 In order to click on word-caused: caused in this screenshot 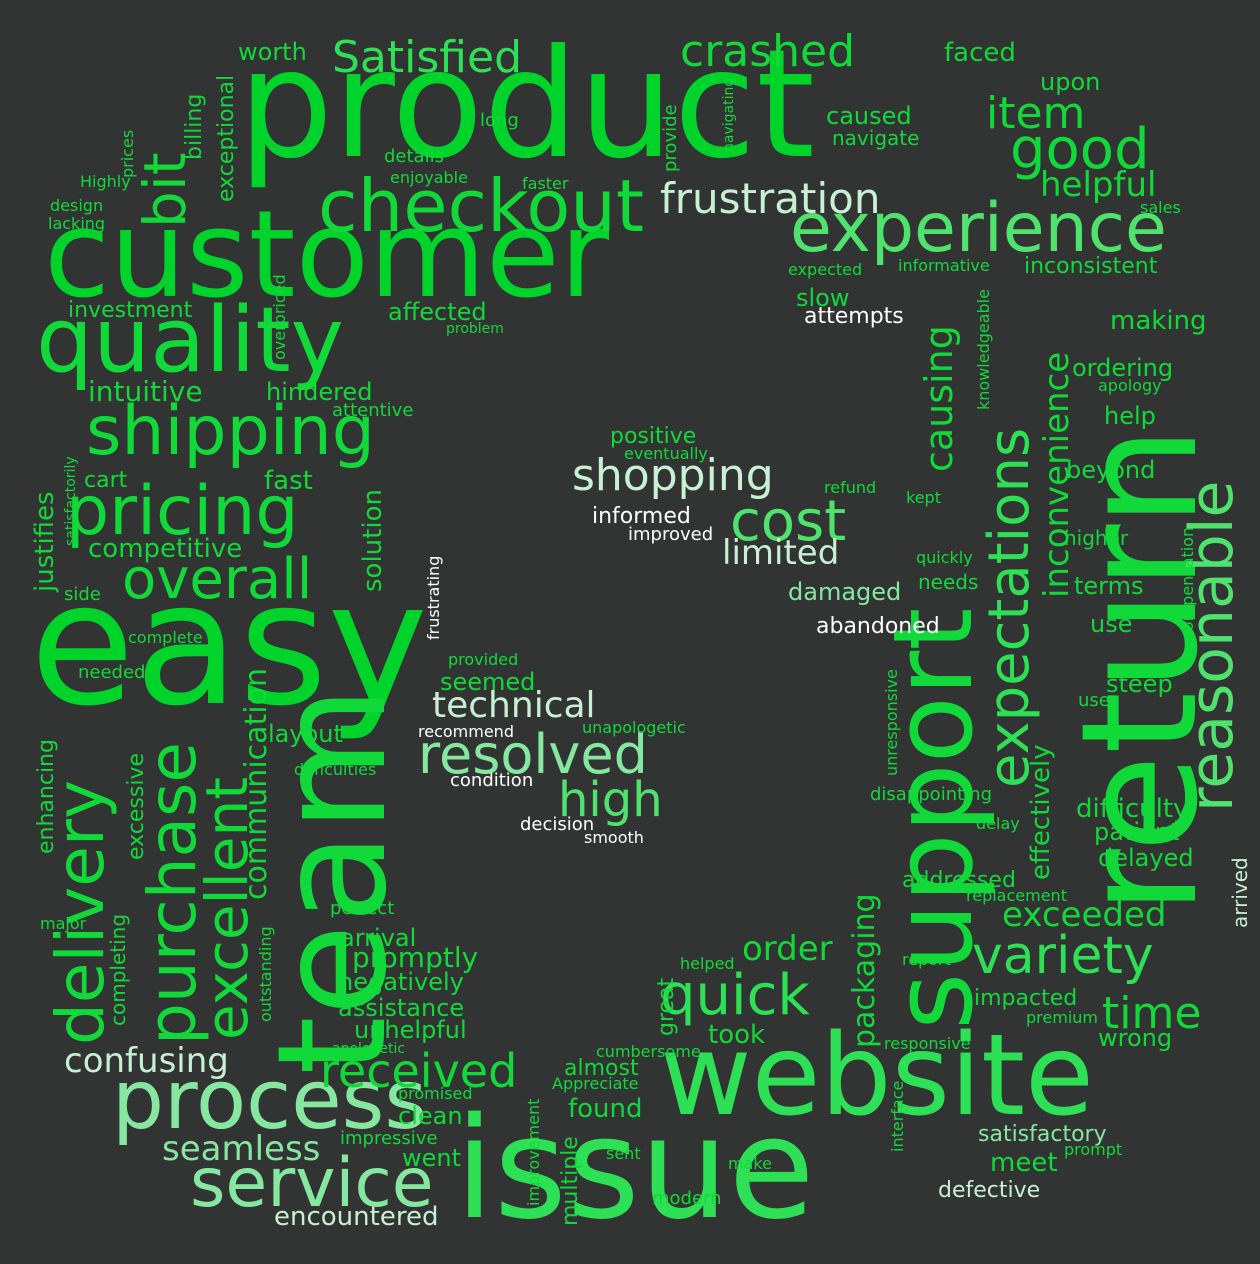, I will do `click(869, 116)`.